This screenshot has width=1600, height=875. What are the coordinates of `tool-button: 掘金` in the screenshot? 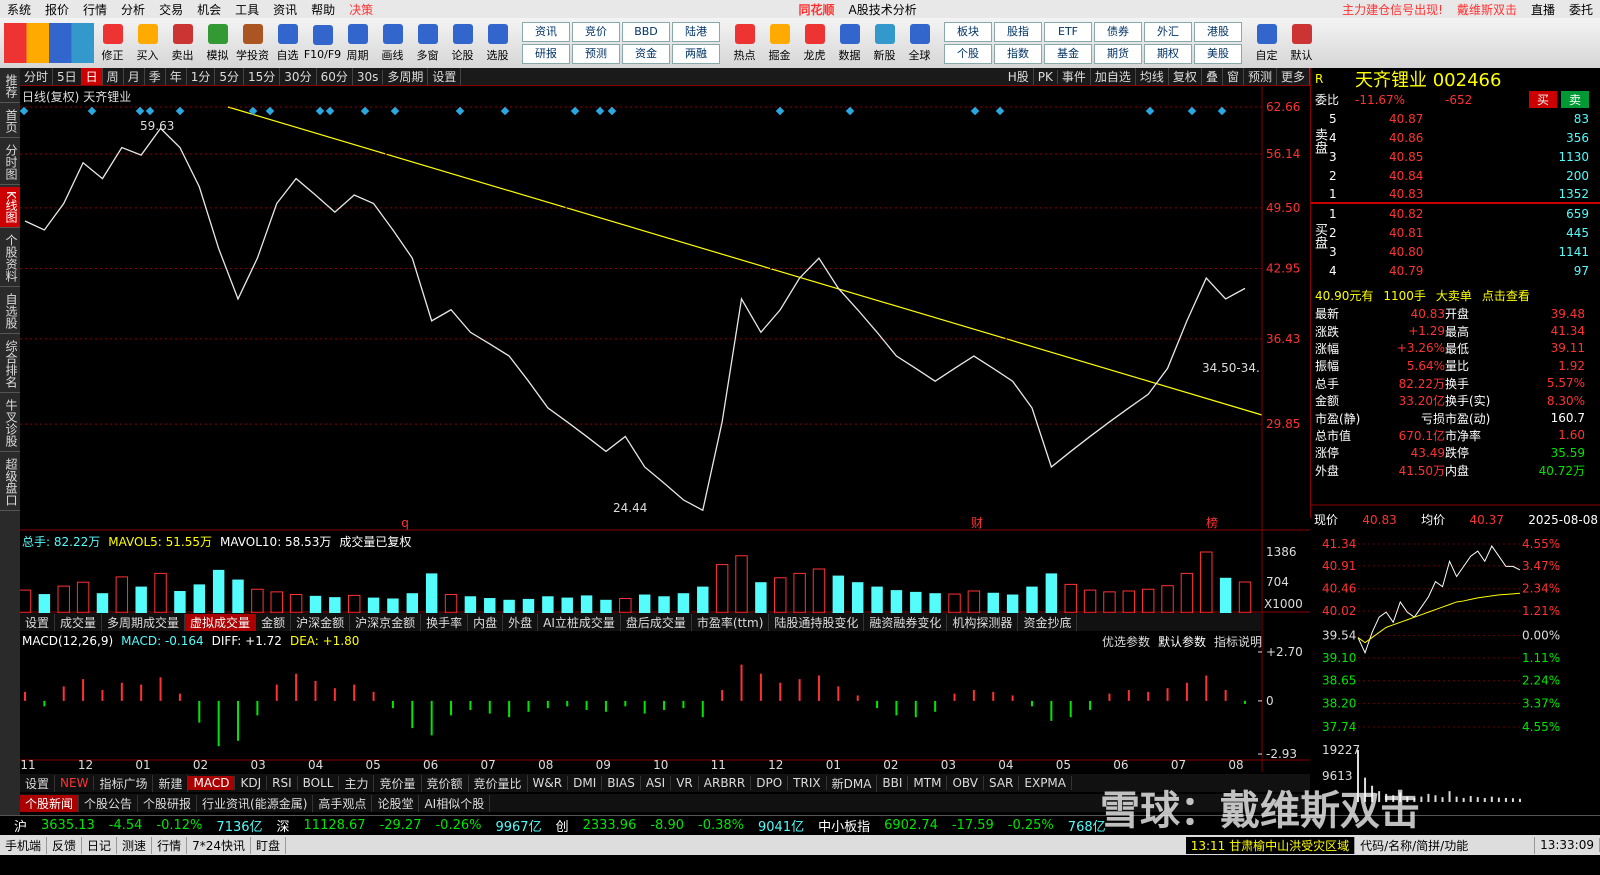 It's located at (779, 43).